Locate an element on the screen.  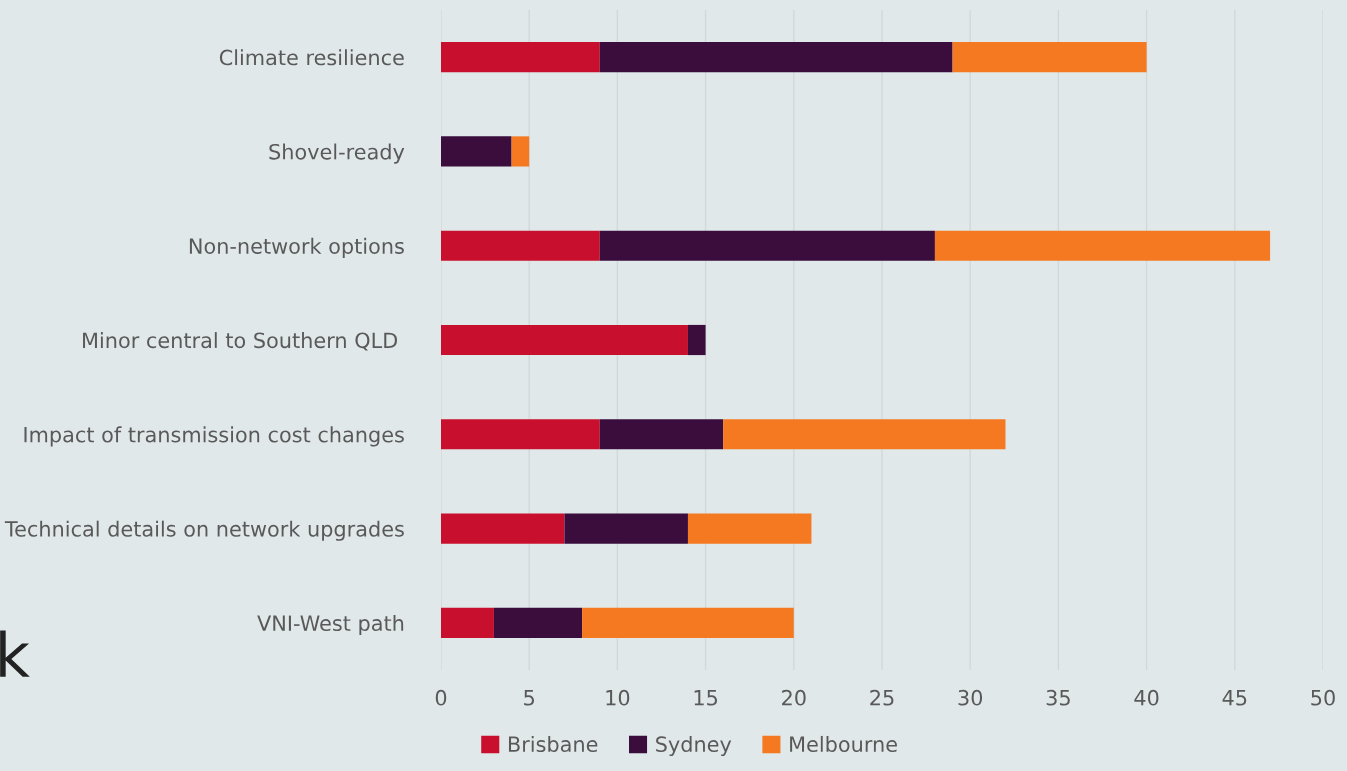
y-tick-label: Shovel-ready is located at coordinates (337, 153).